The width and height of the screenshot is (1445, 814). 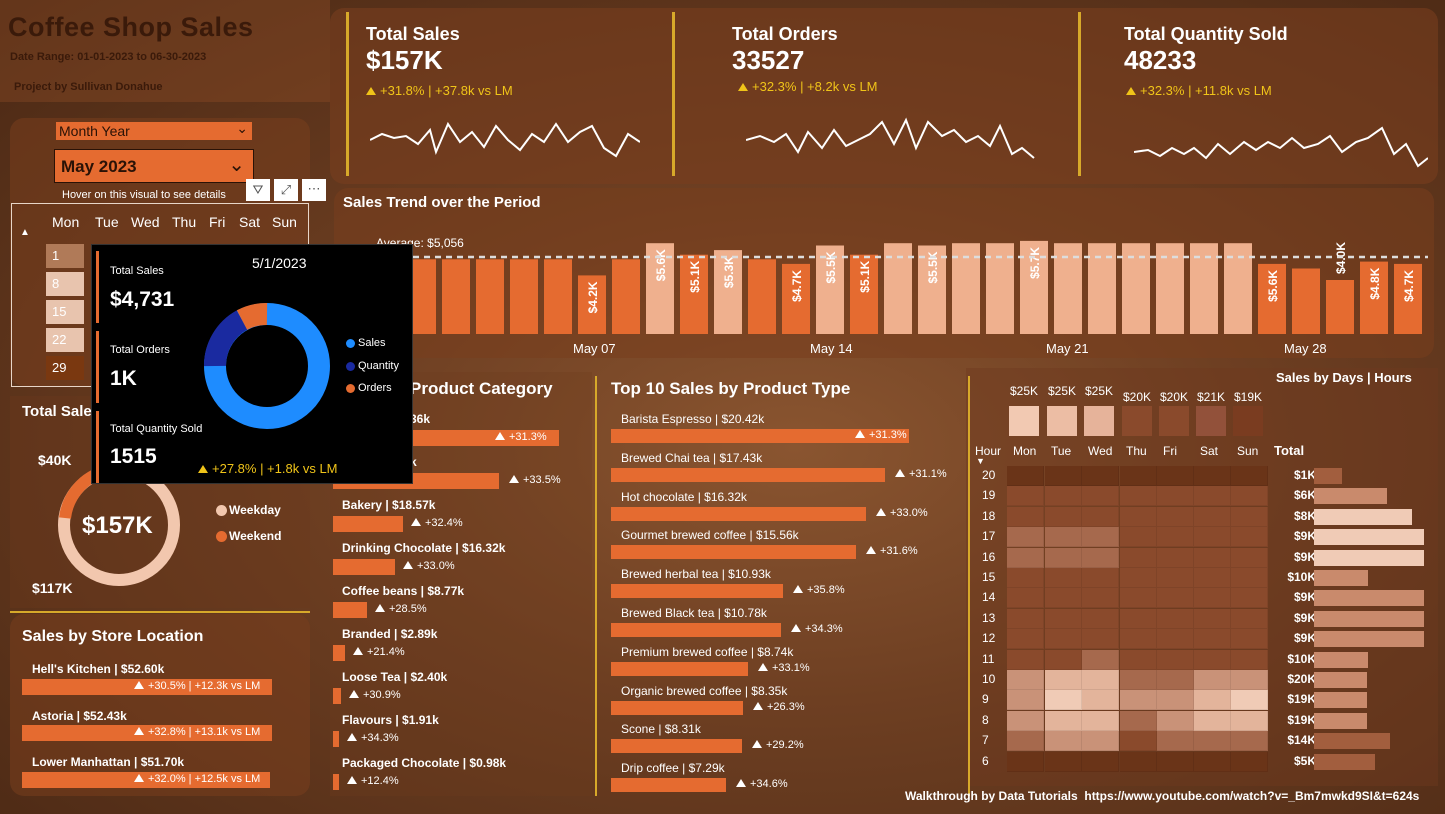 What do you see at coordinates (154, 166) in the screenshot?
I see `month-select: May 2023 ⌄` at bounding box center [154, 166].